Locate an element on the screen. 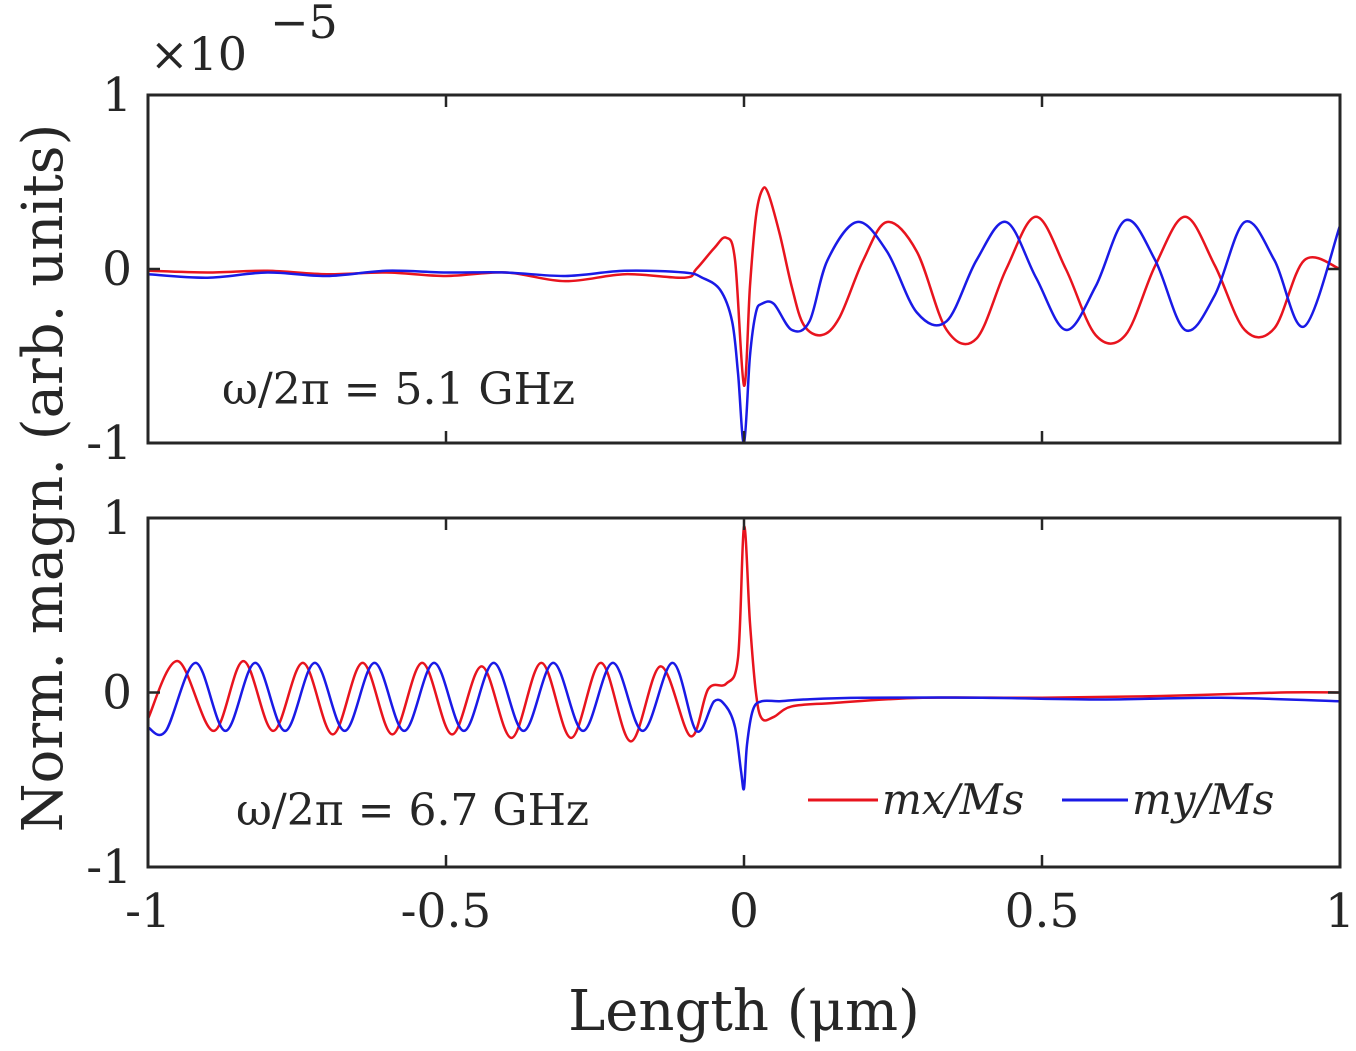  legend-label-my: my/Ms is located at coordinates (1203, 799).